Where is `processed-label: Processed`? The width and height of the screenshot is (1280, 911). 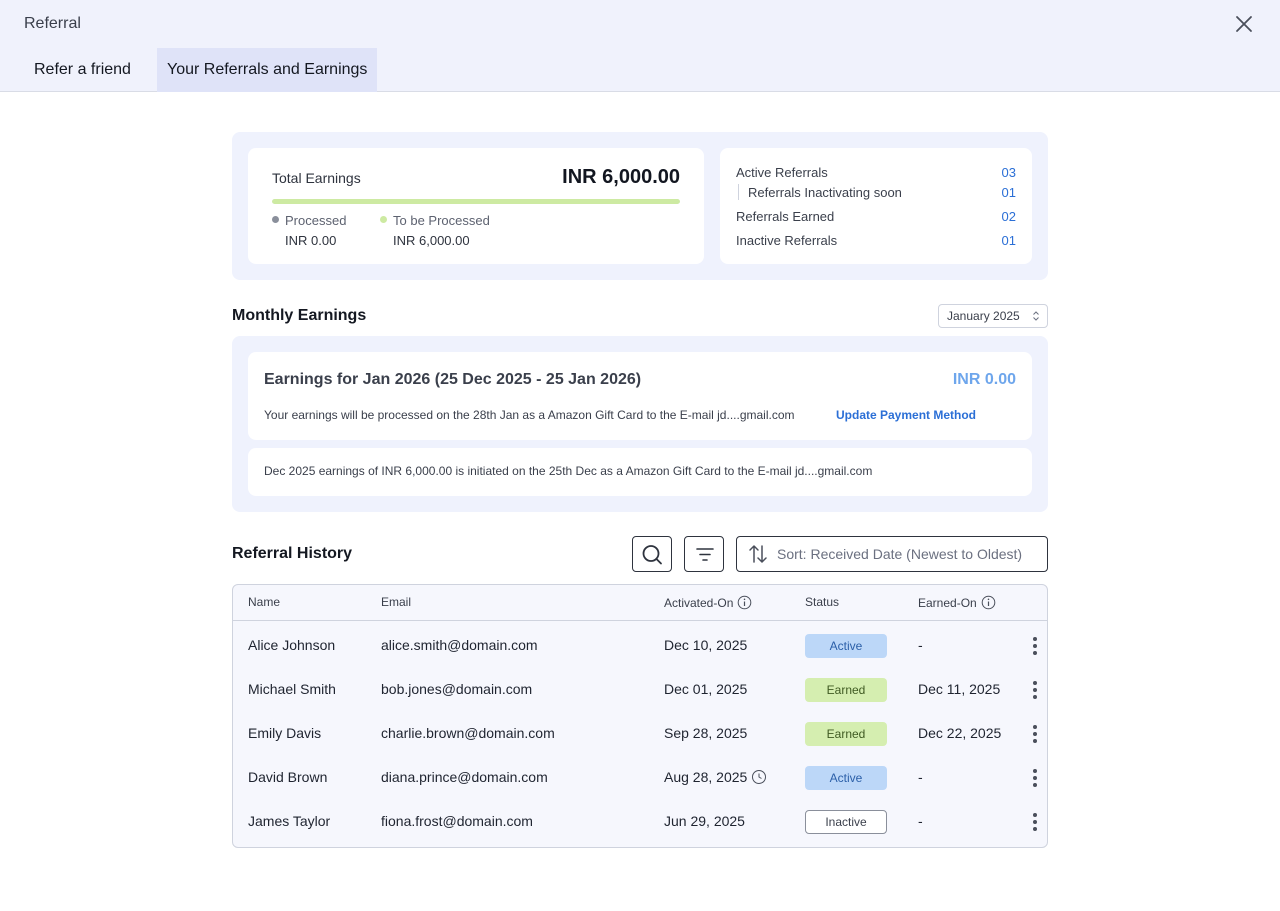 processed-label: Processed is located at coordinates (316, 220).